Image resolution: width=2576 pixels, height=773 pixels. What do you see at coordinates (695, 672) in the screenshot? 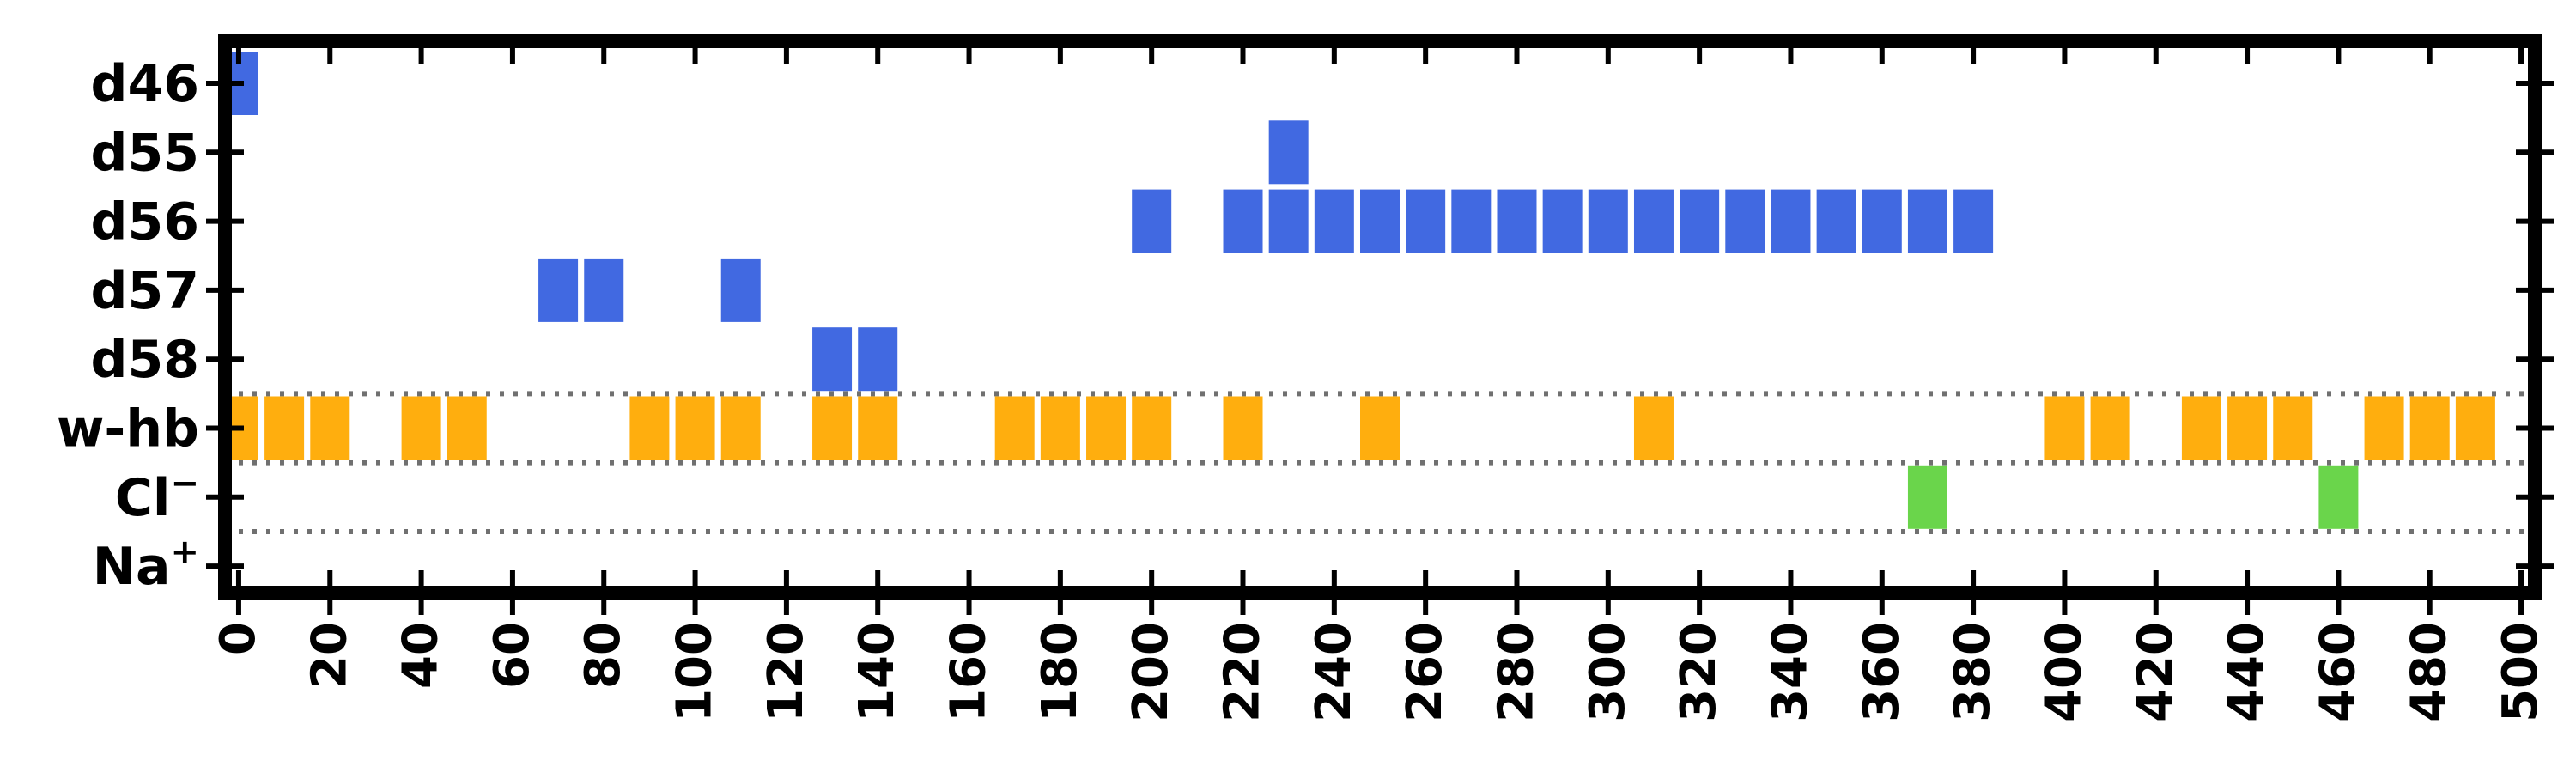
I see `x-tick-label-100: 100` at bounding box center [695, 672].